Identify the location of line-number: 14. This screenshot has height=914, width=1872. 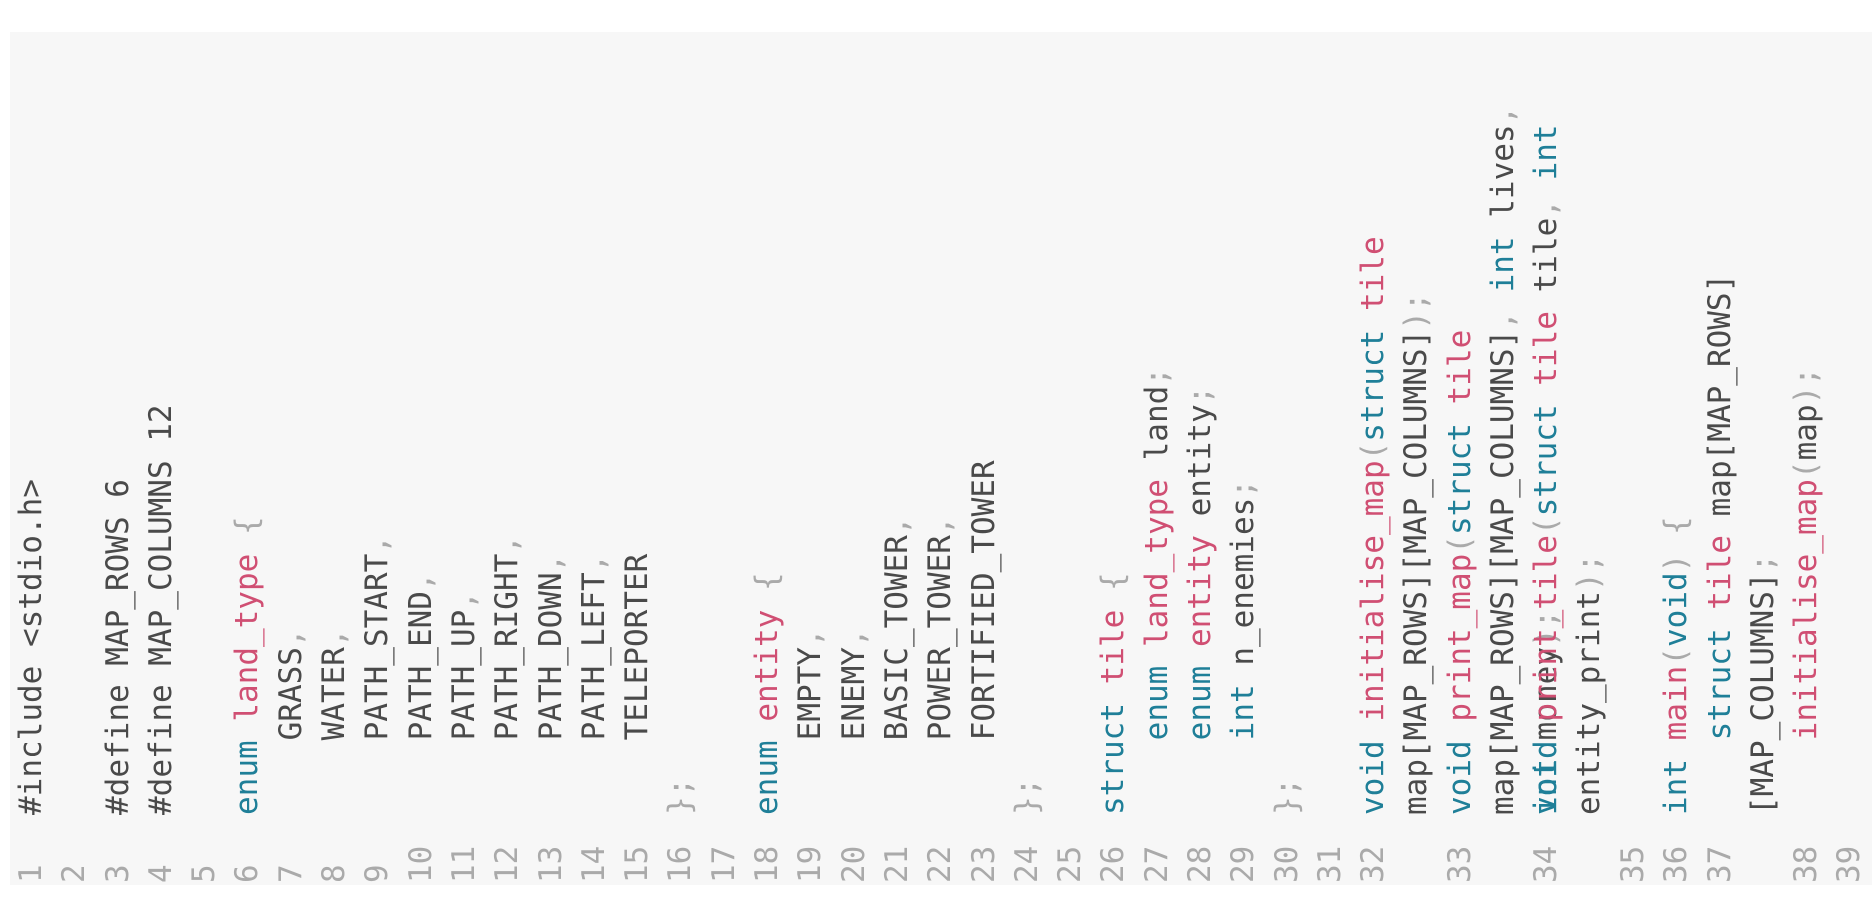
(593, 864).